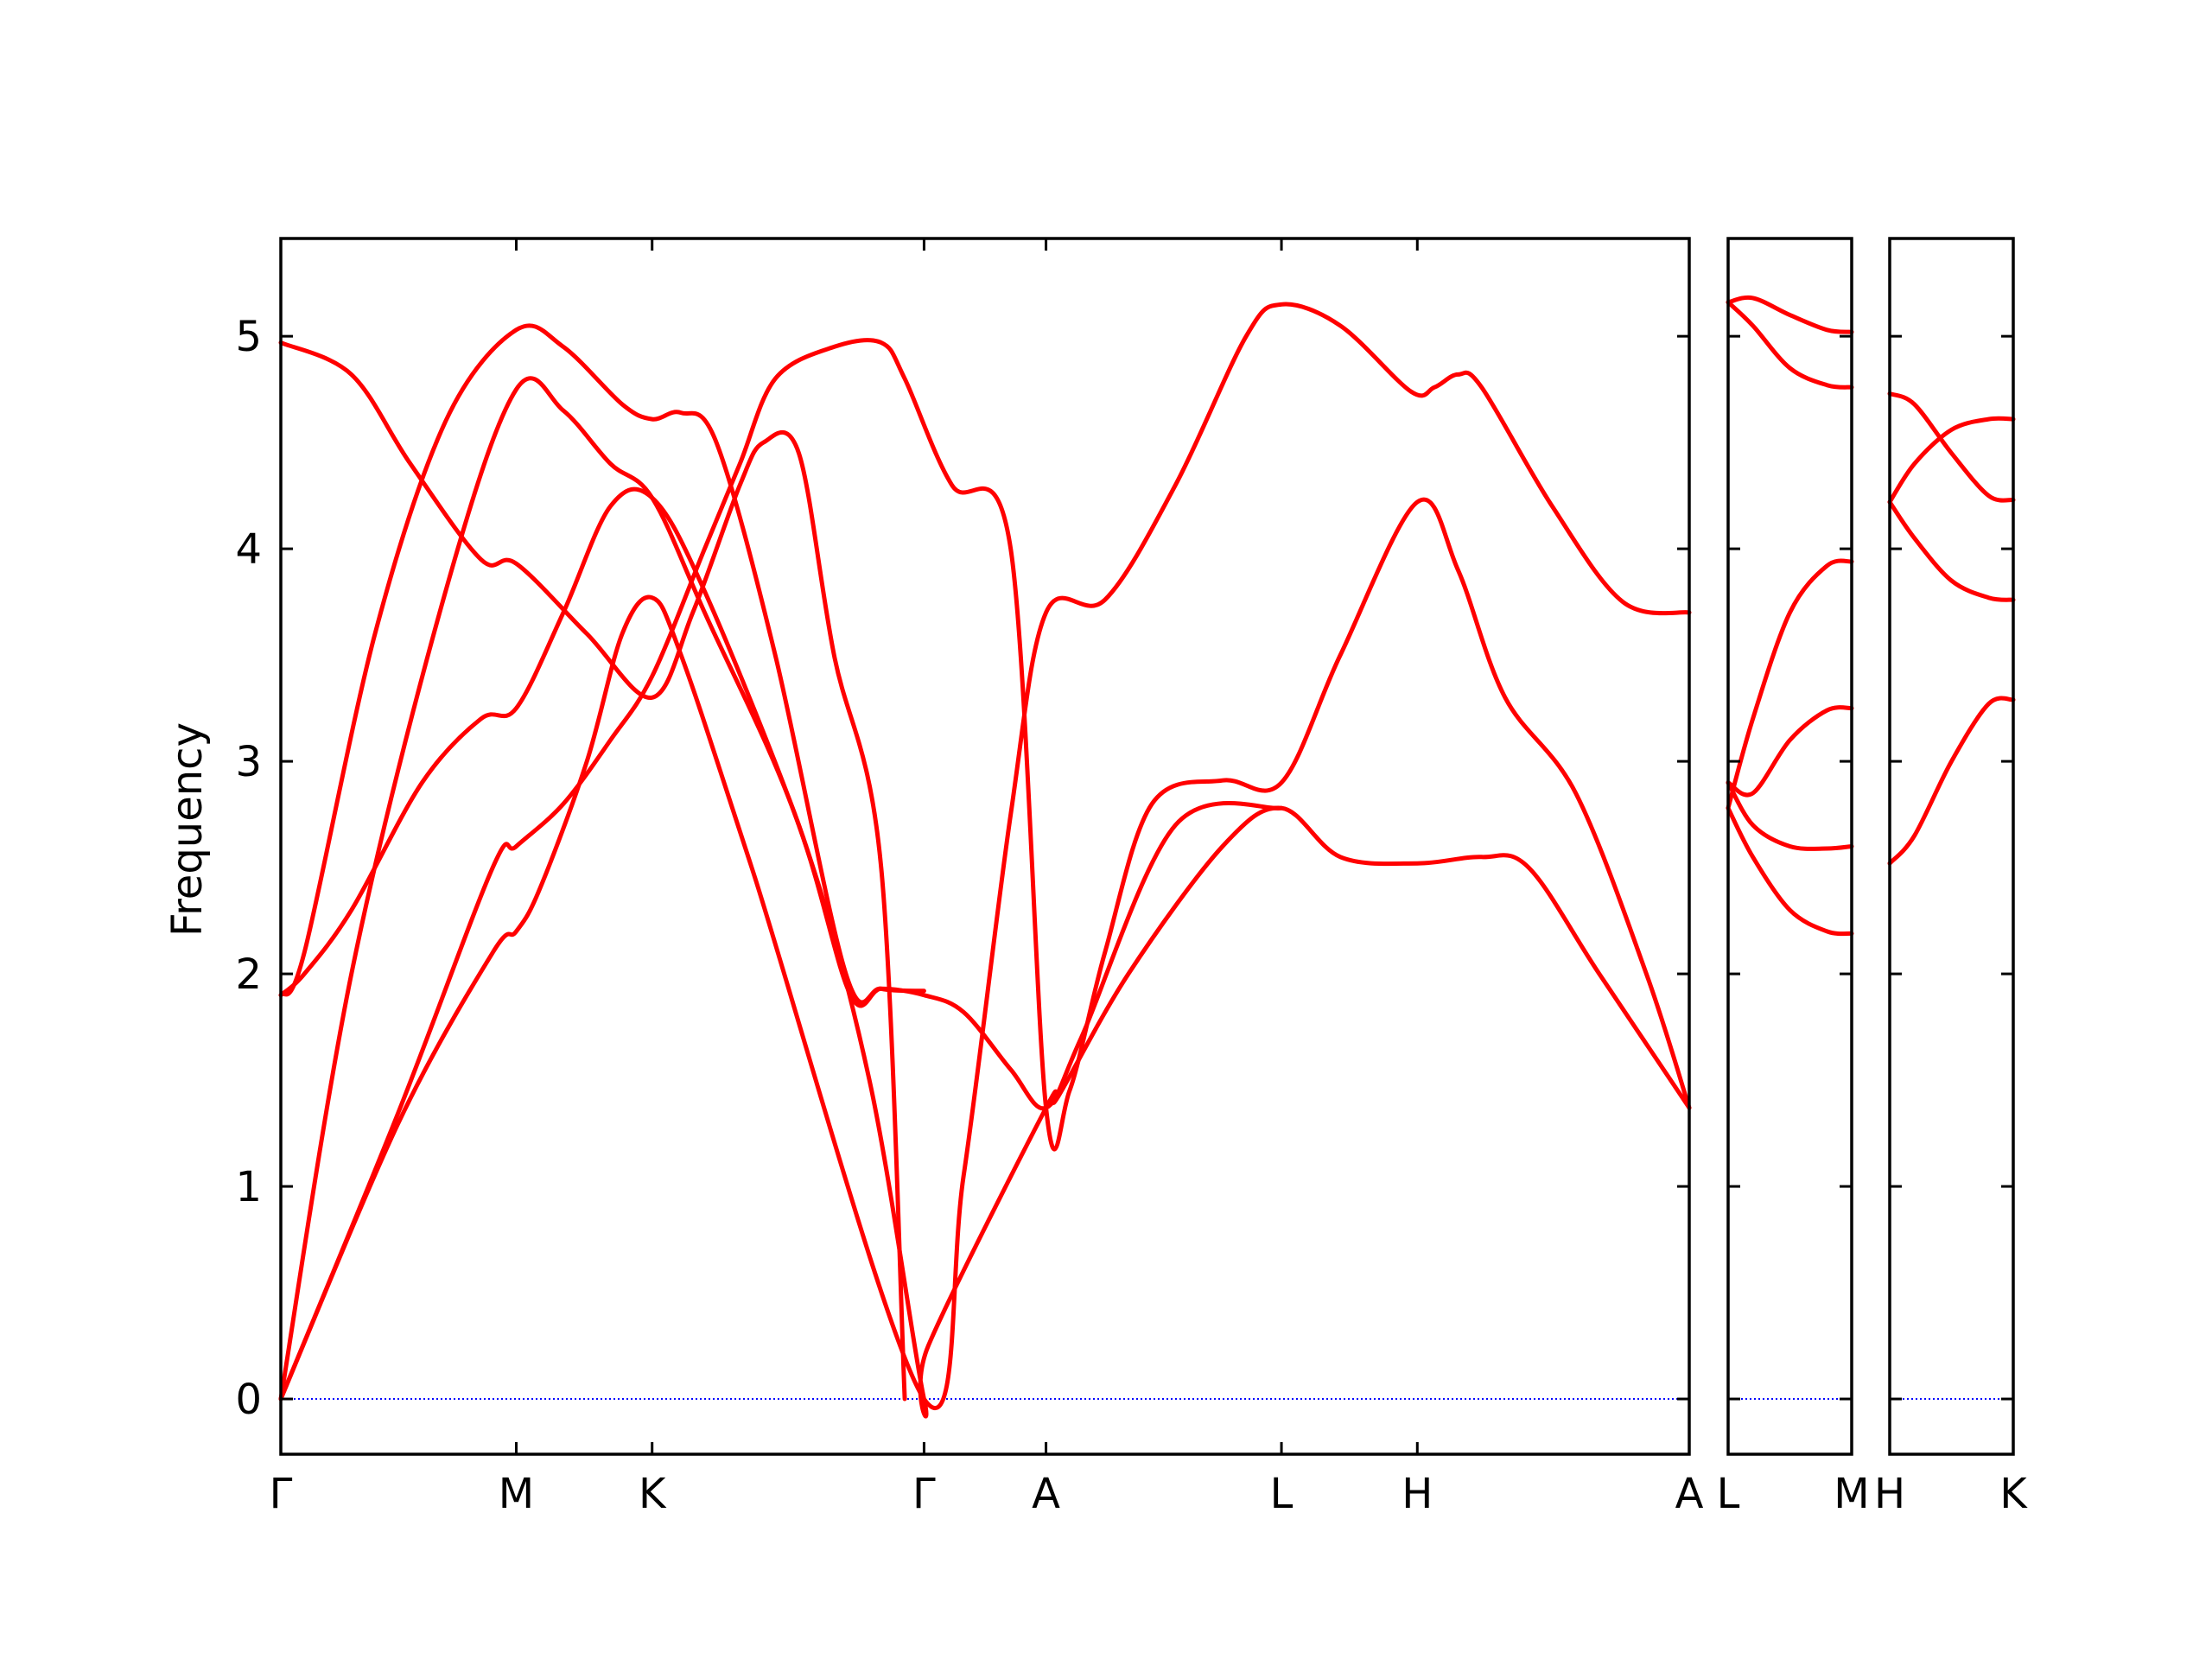 The height and width of the screenshot is (1659, 2212). What do you see at coordinates (248, 1400) in the screenshot?
I see `y-tick-label: 0` at bounding box center [248, 1400].